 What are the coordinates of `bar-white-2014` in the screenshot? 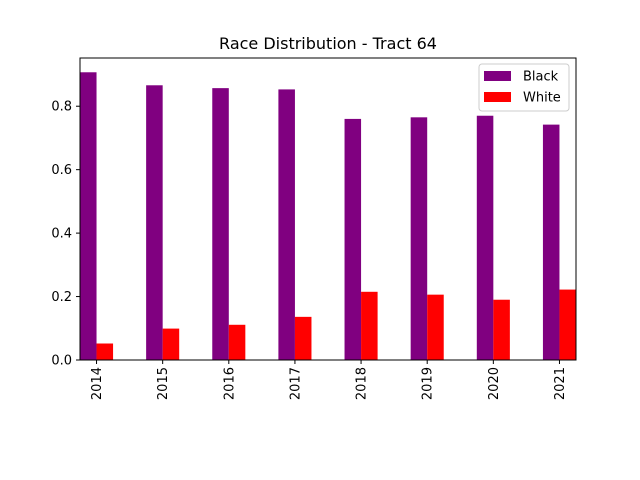 It's located at (105, 351).